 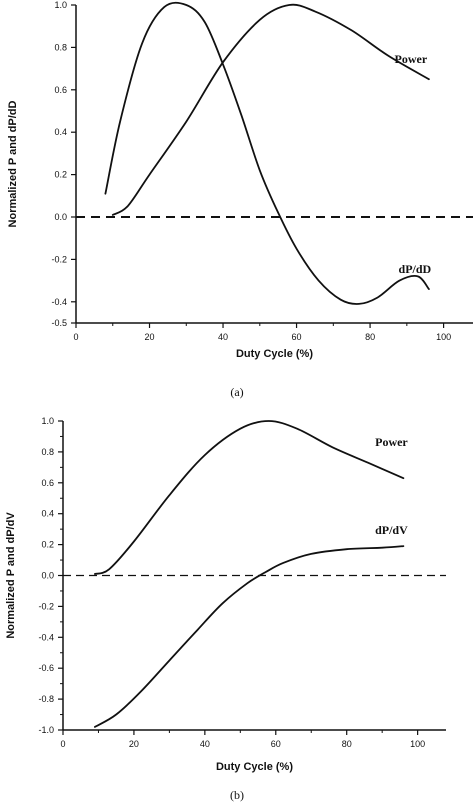 What do you see at coordinates (415, 269) in the screenshot?
I see `chart-a-series-label-derivative: dP/dD` at bounding box center [415, 269].